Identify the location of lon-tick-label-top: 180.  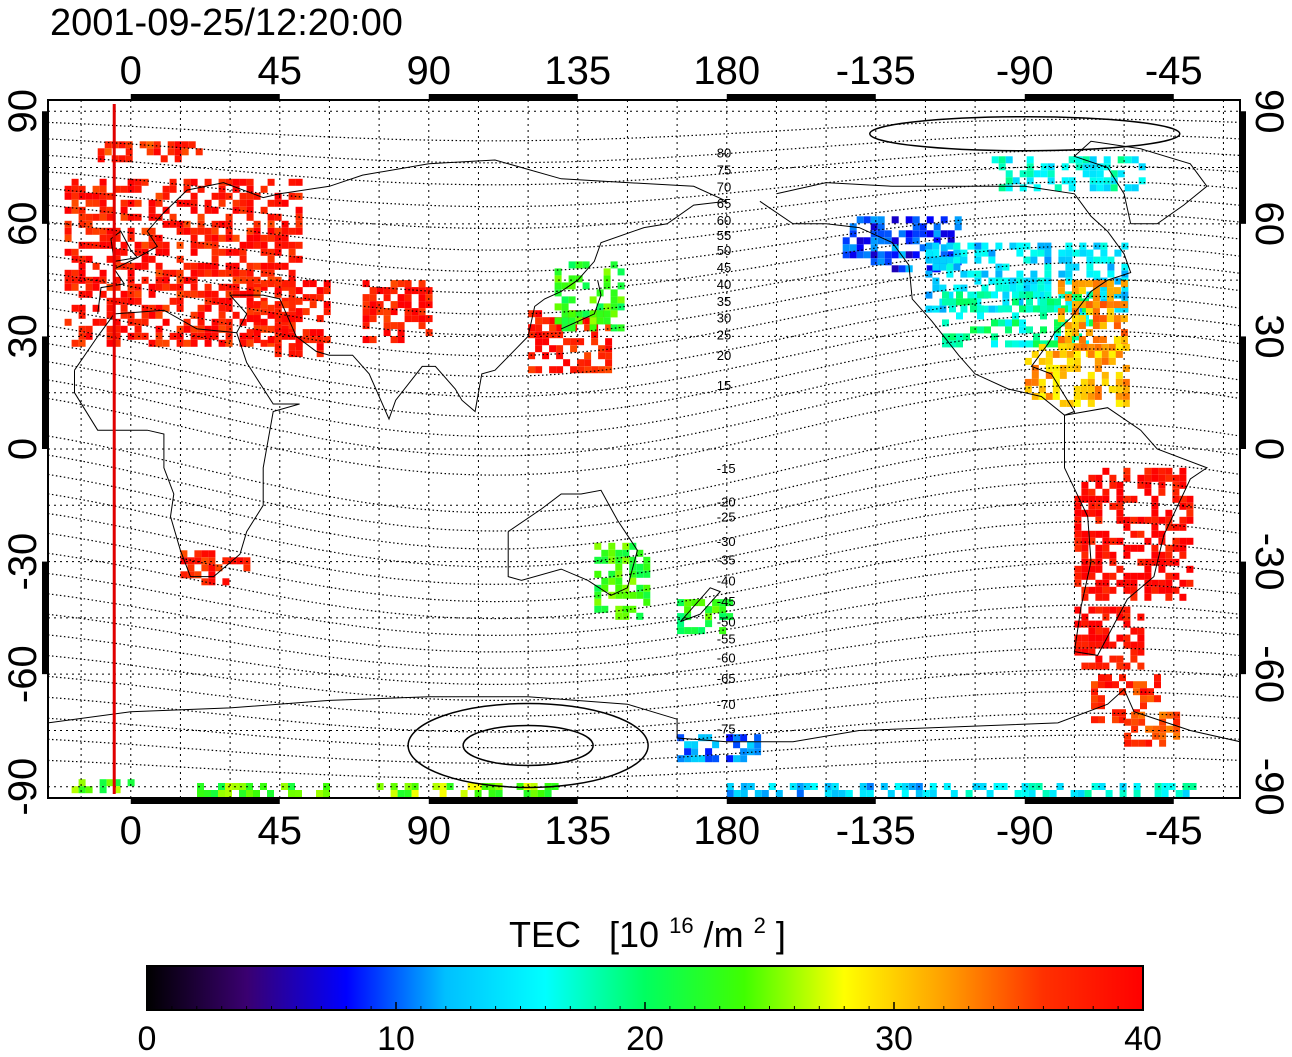
(726, 71).